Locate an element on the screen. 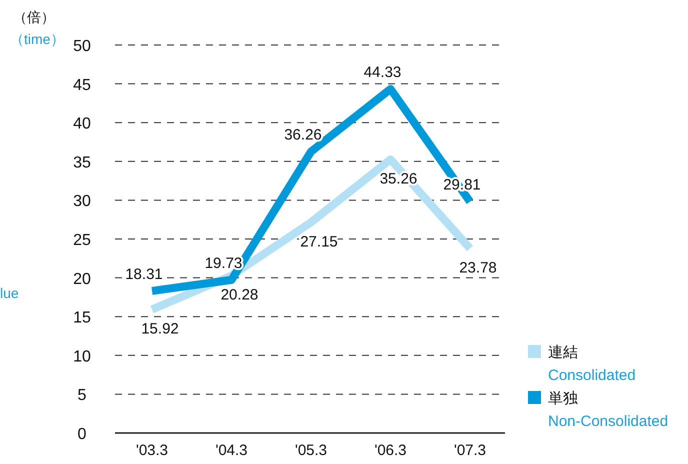 Image resolution: width=688 pixels, height=464 pixels. y-tick-label: 15 is located at coordinates (82, 318).